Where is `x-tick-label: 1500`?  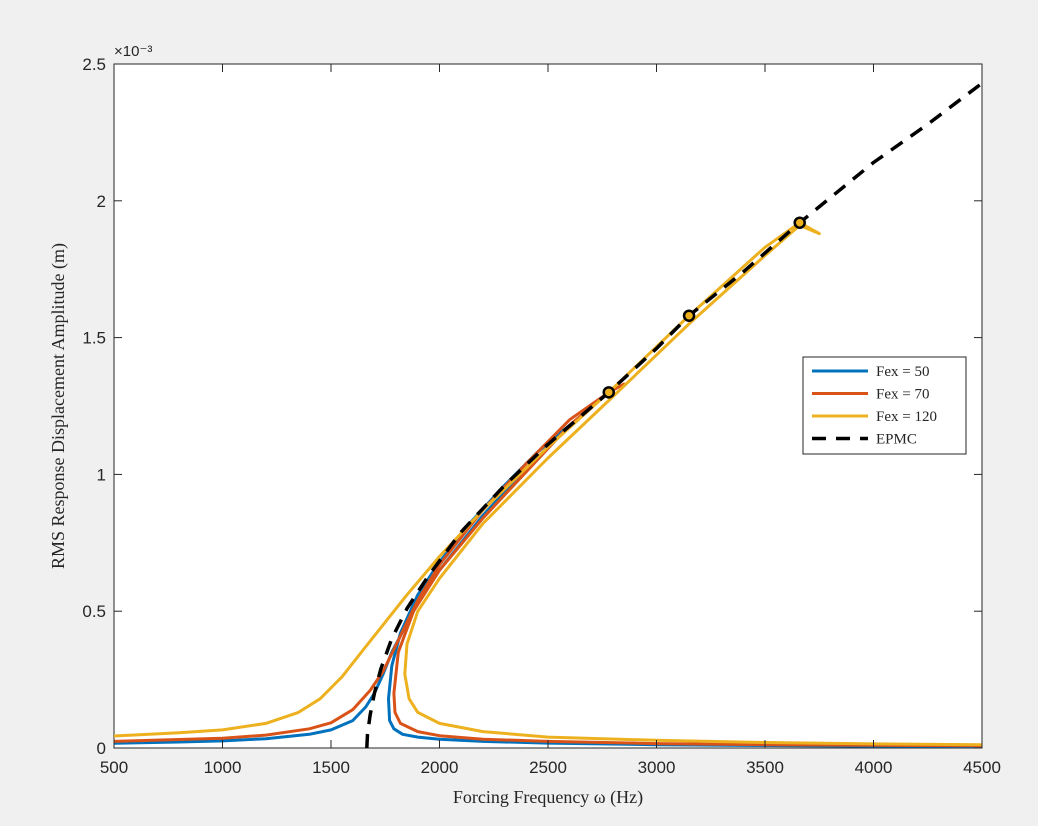 x-tick-label: 1500 is located at coordinates (331, 767).